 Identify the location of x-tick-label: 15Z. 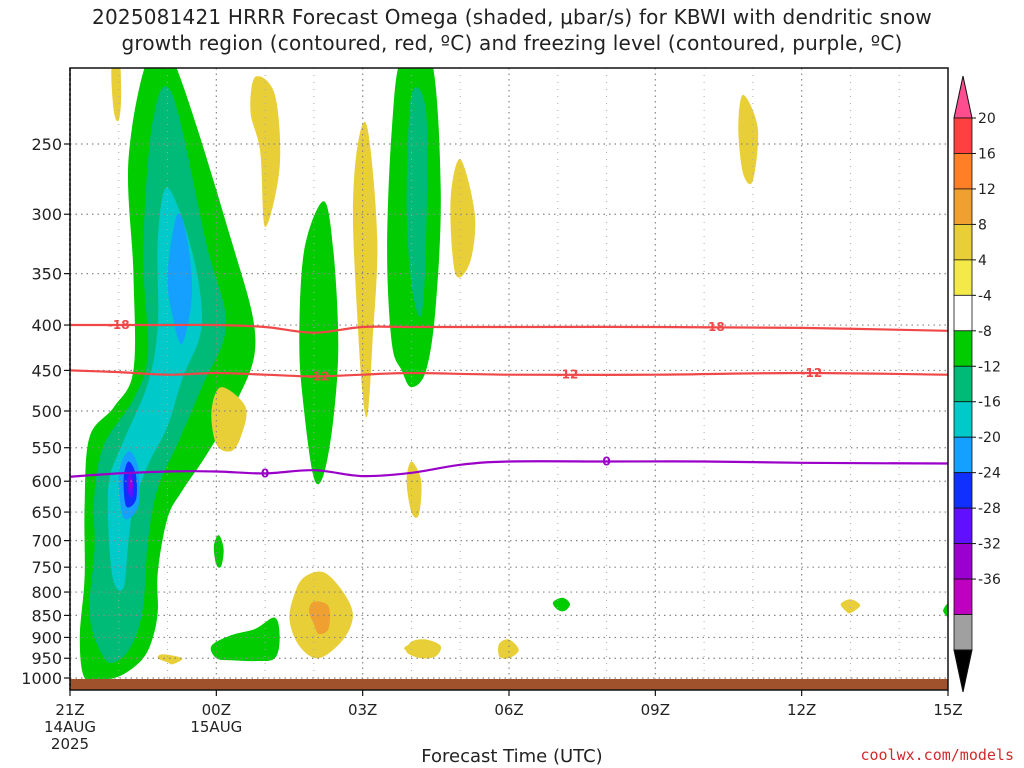
(947, 710).